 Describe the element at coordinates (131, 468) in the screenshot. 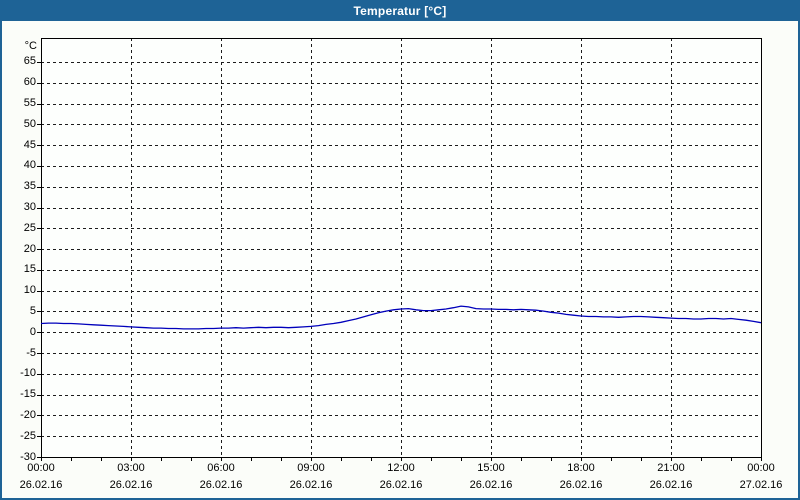

I see `x-axis-time-label: 03:00` at that location.